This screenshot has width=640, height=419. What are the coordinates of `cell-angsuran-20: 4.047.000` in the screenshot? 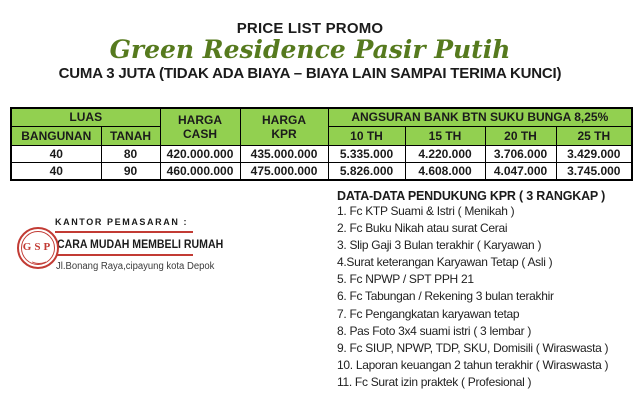 It's located at (520, 171).